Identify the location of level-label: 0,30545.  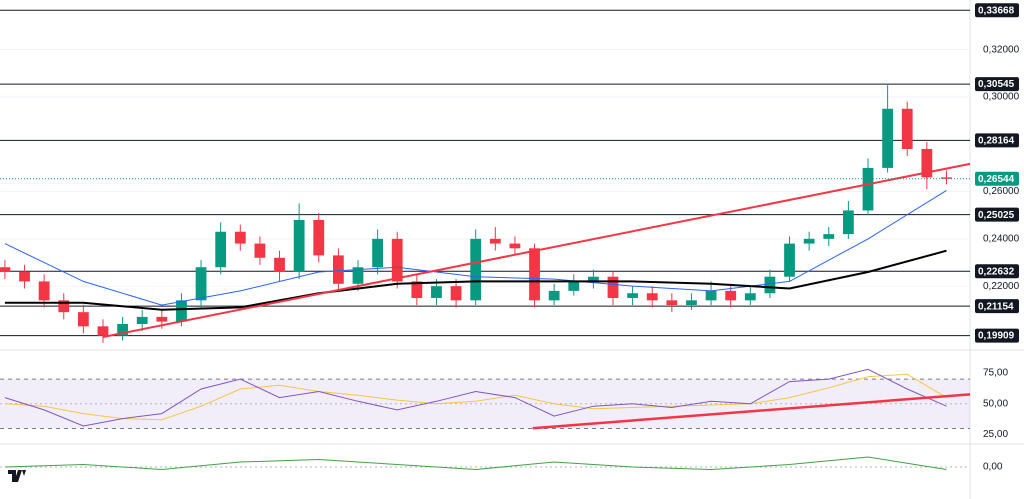
(996, 84).